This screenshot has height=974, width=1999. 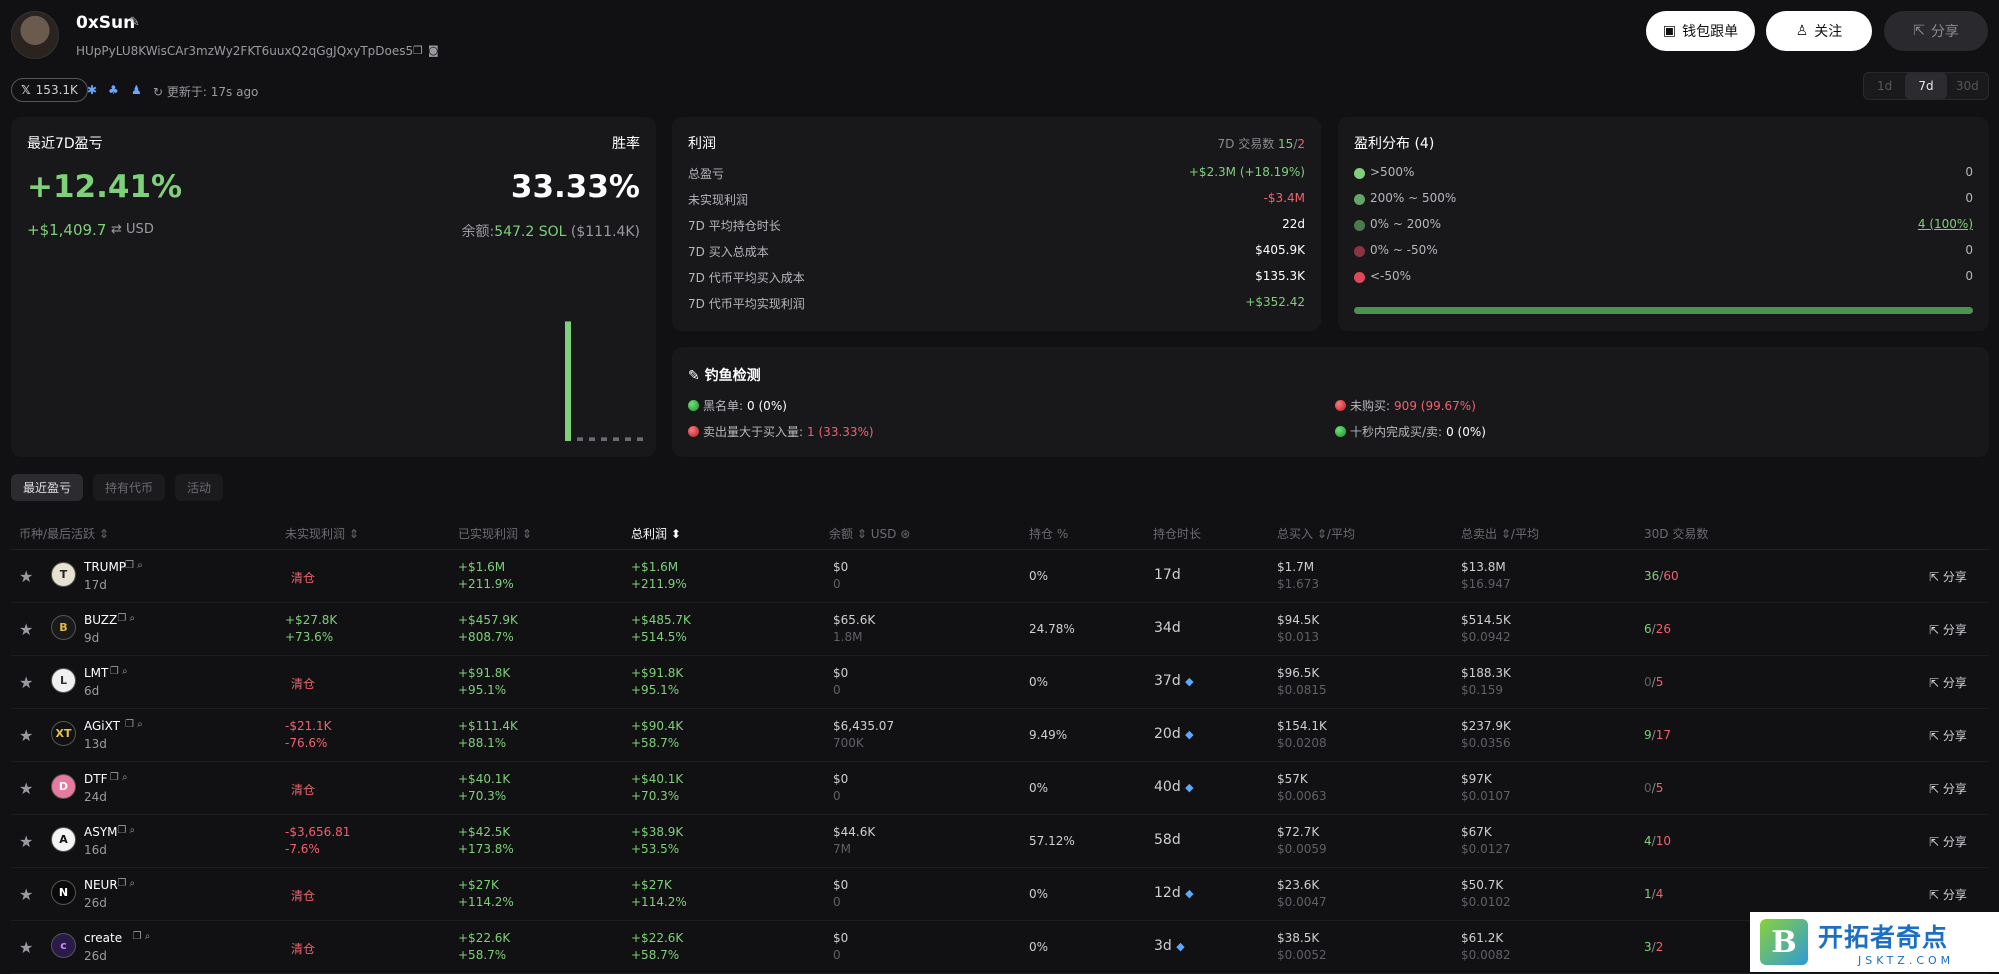 What do you see at coordinates (718, 200) in the screenshot?
I see `profit-row-label: 未实现利润` at bounding box center [718, 200].